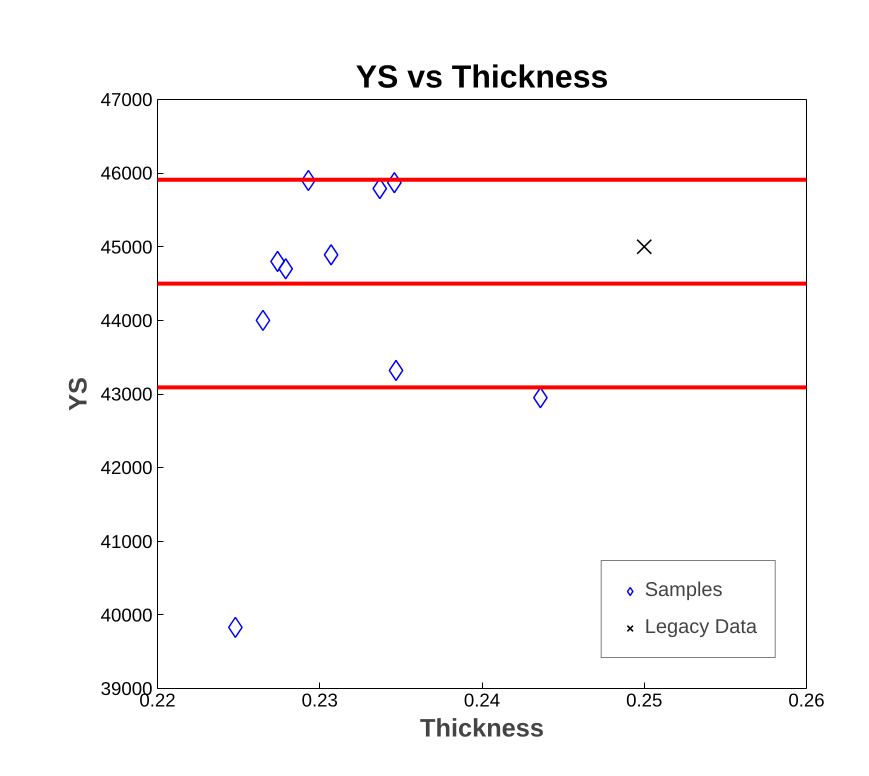 The height and width of the screenshot is (776, 869). What do you see at coordinates (126, 615) in the screenshot?
I see `y-tick-label: 40000` at bounding box center [126, 615].